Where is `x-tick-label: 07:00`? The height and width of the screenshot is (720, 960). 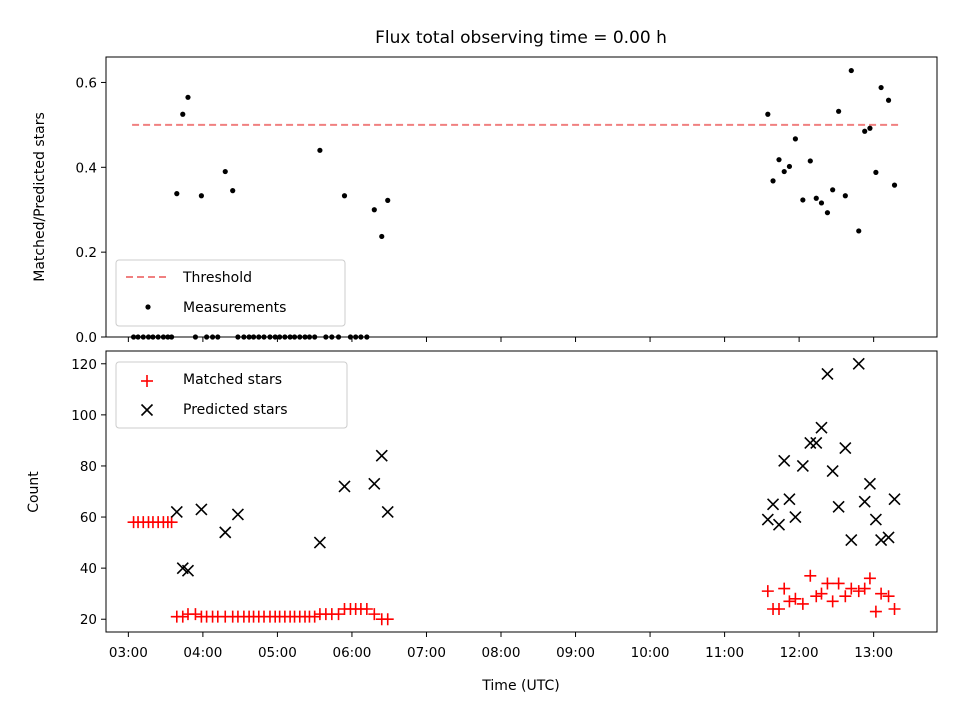
x-tick-label: 07:00 is located at coordinates (426, 653).